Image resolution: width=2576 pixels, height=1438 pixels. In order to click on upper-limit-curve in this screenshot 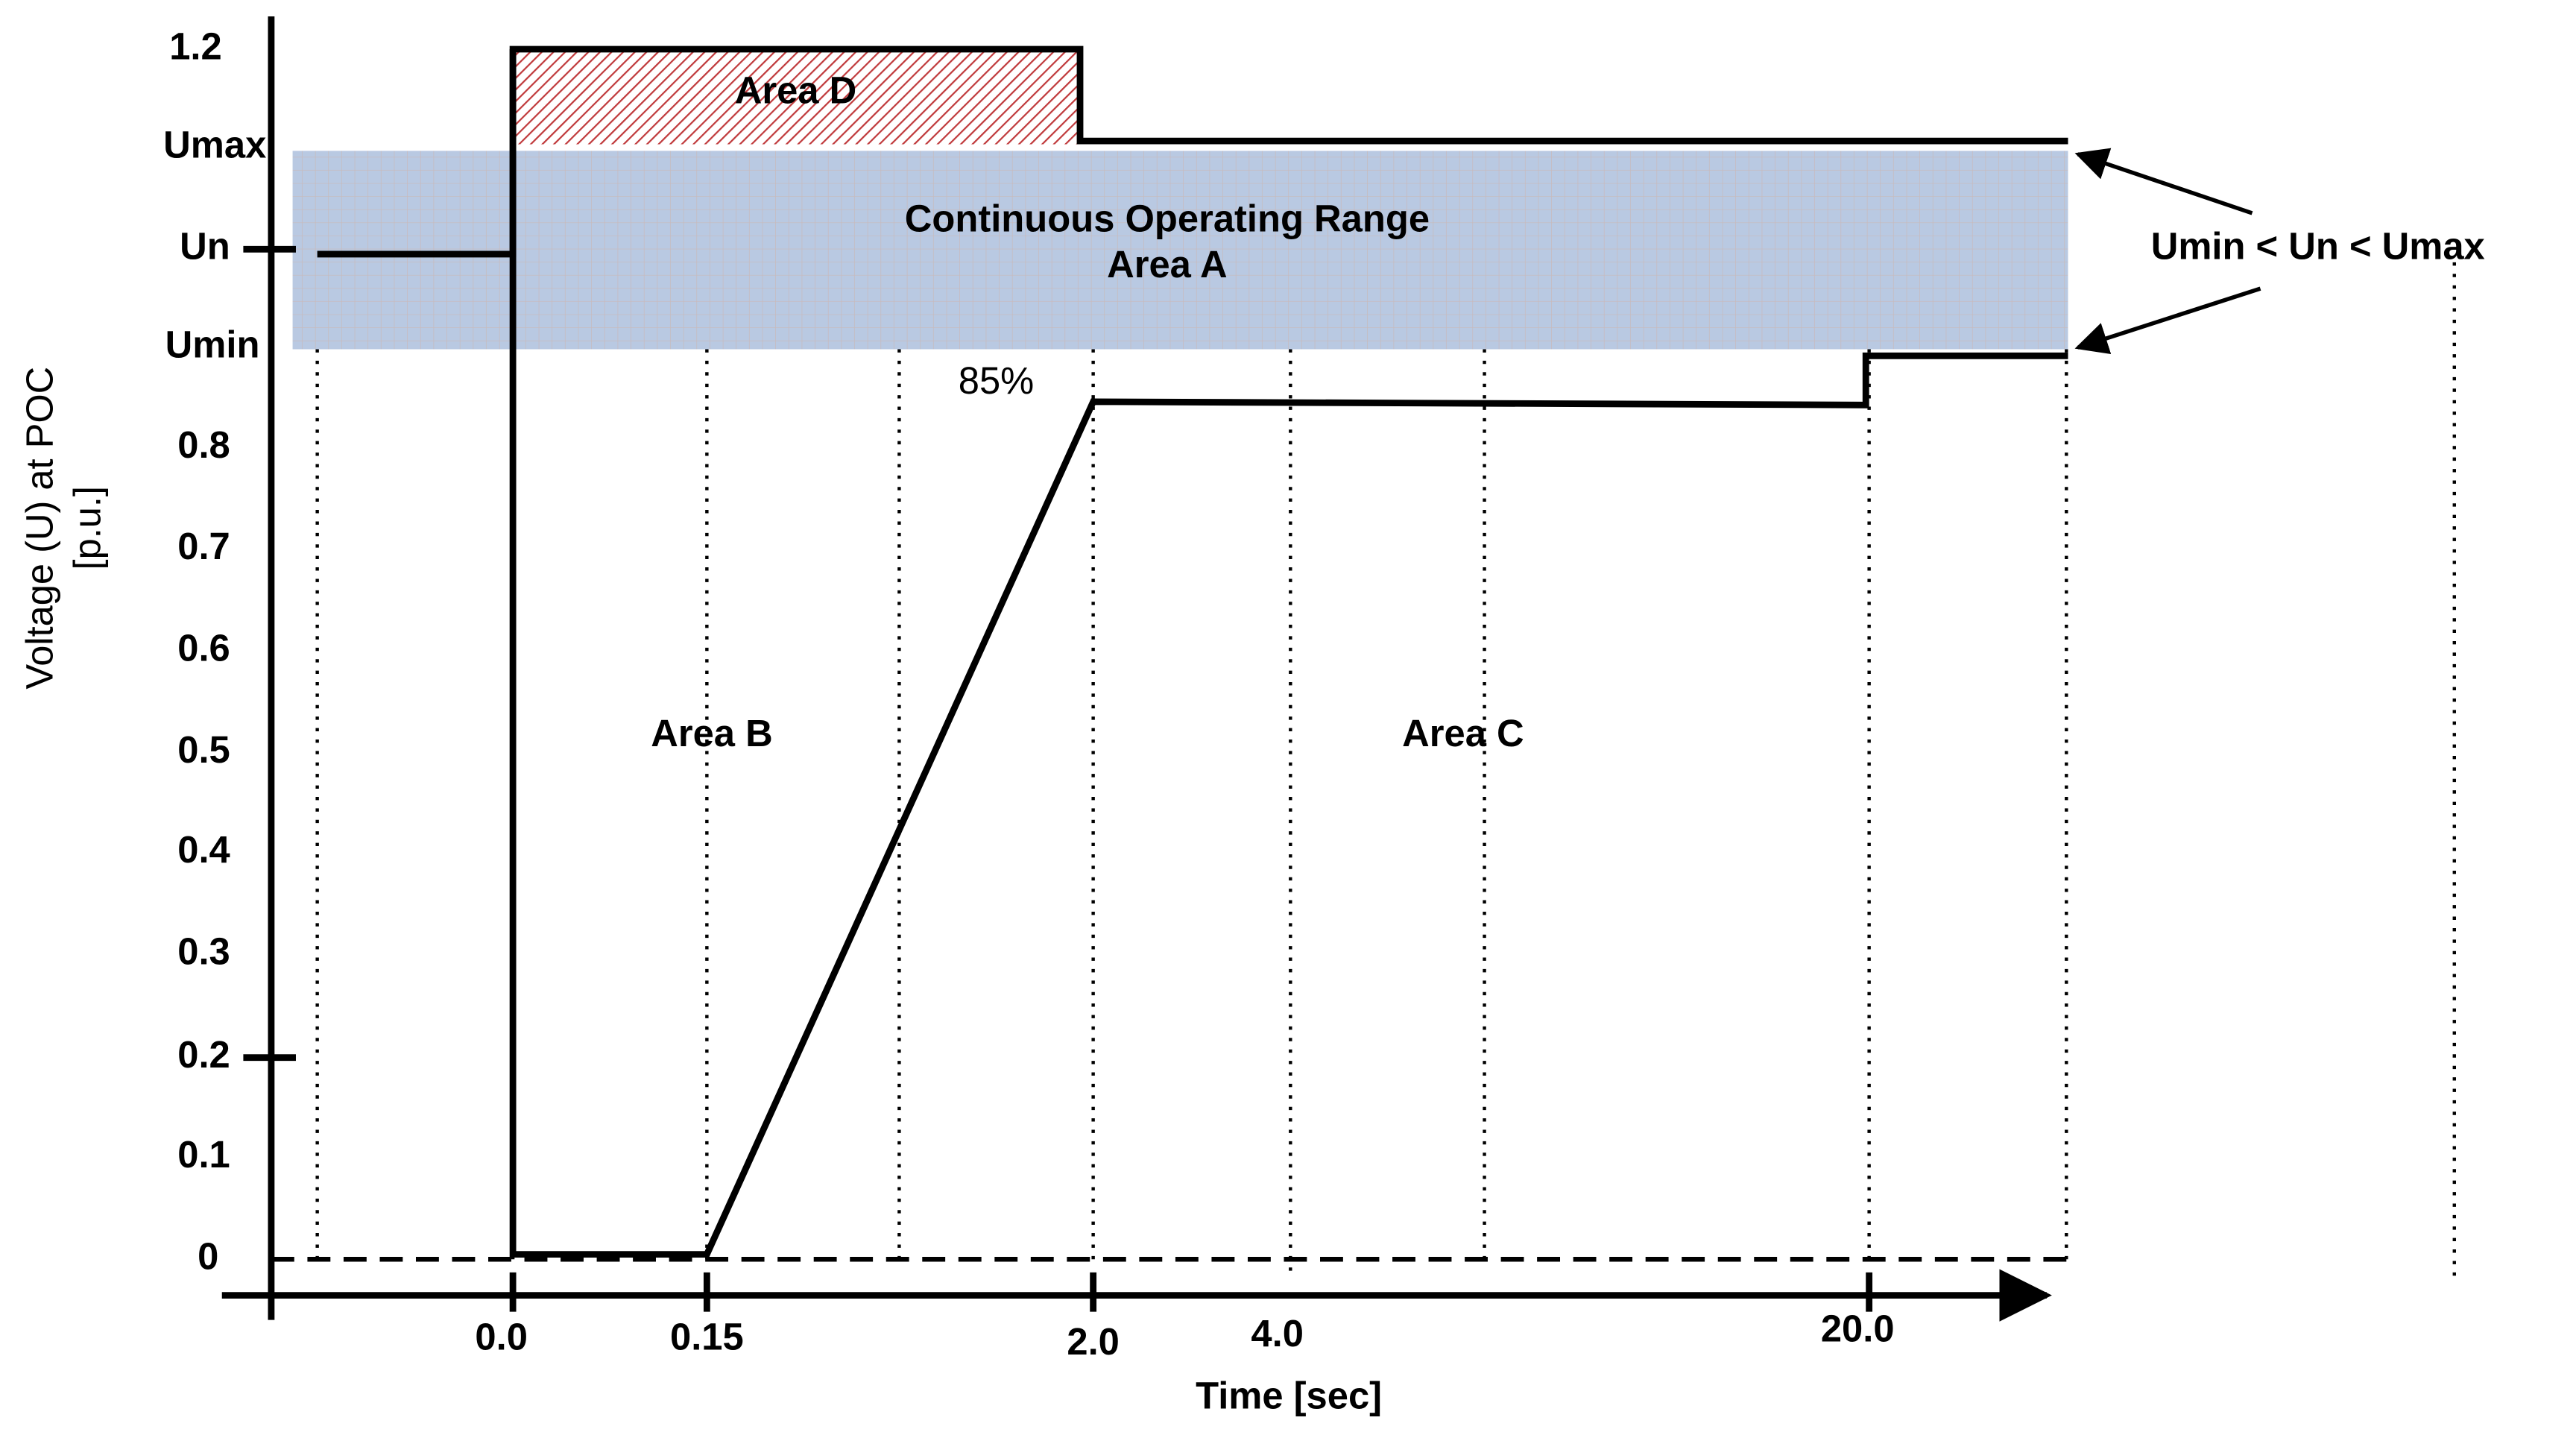, I will do `click(1192, 151)`.